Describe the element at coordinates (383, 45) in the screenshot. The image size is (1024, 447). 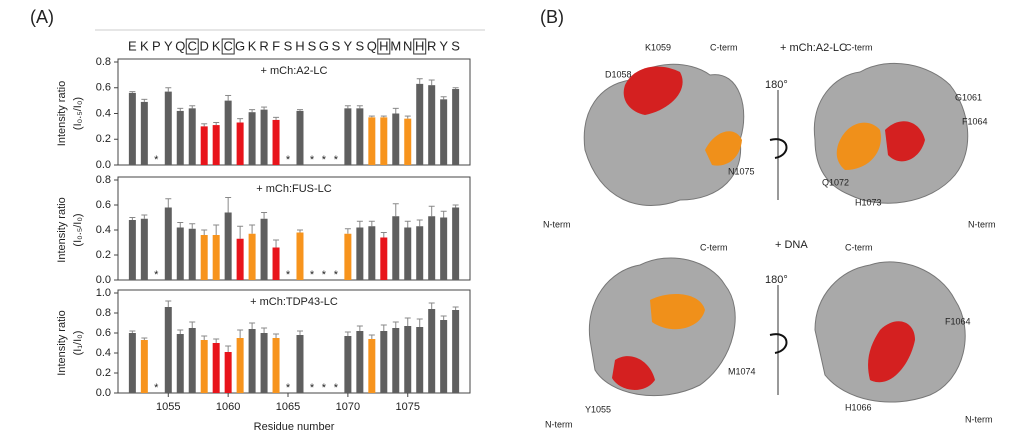
I see `sequence-letter: H` at that location.